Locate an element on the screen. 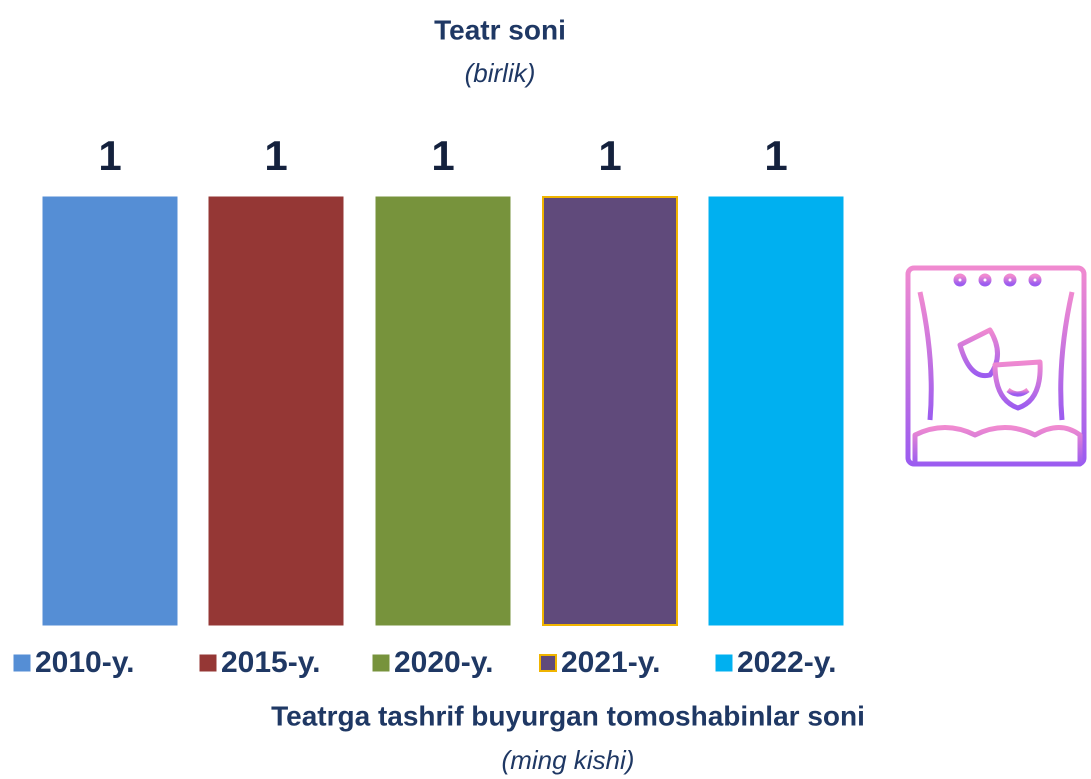 The image size is (1091, 779). theater-icon is located at coordinates (996, 366).